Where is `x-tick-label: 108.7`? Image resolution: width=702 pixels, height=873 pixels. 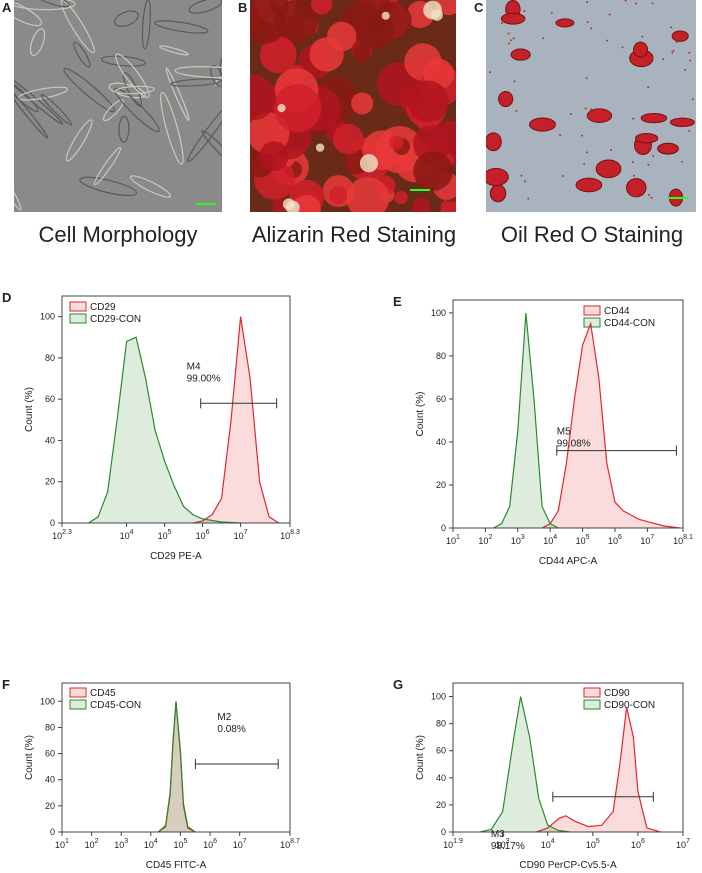
x-tick-label: 108.7 is located at coordinates (290, 844).